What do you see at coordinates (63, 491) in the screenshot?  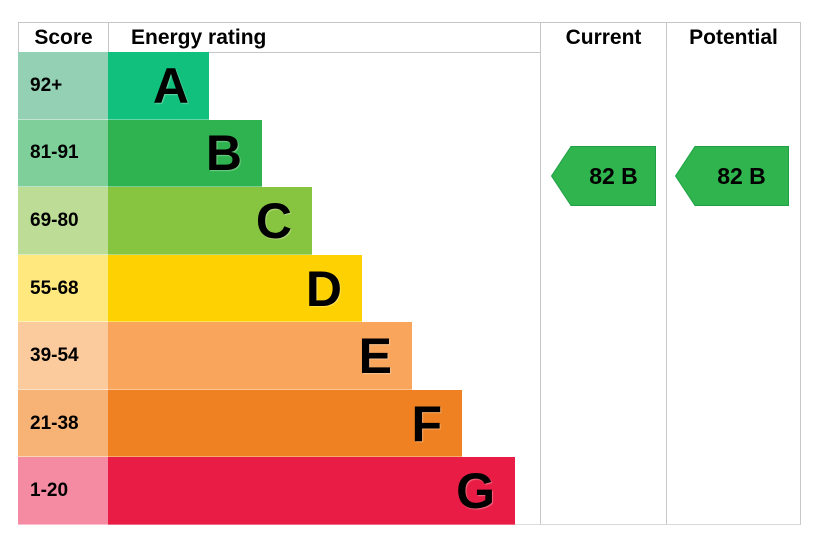 I see `score-range-g: 1-20` at bounding box center [63, 491].